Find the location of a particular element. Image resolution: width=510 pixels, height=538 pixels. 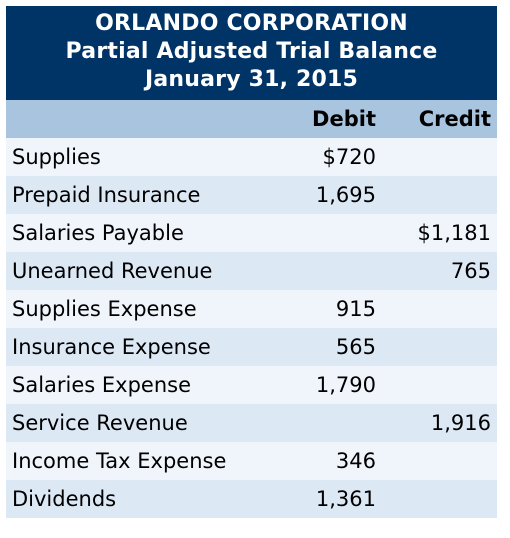

debit-amount: 565 is located at coordinates (326, 347).